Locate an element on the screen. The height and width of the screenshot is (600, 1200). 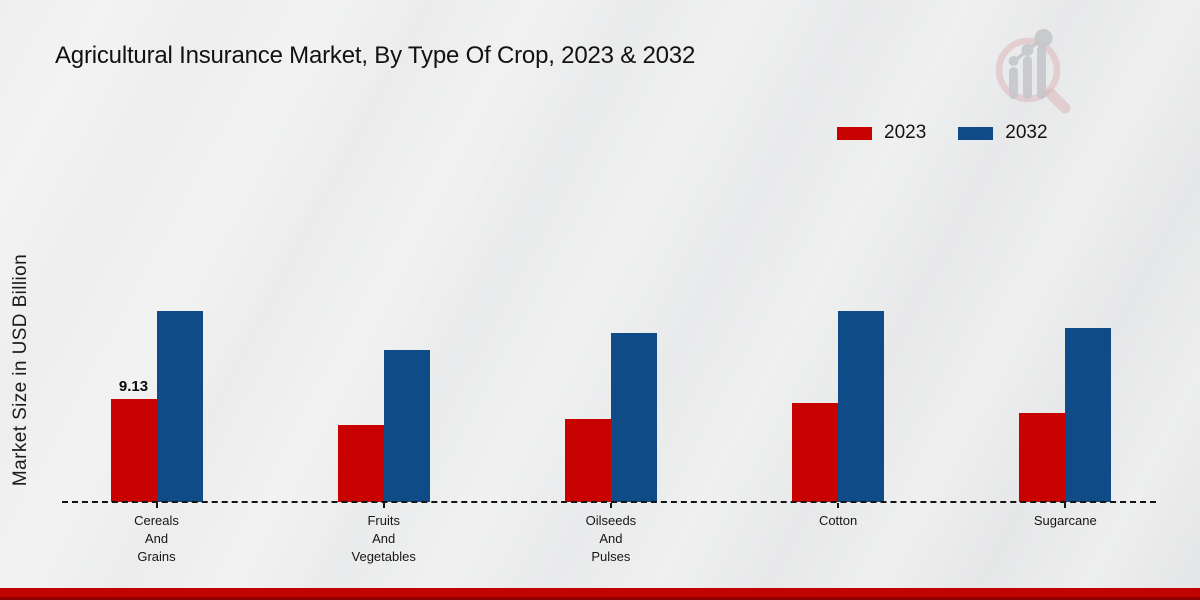
y-axis-label: Market Size in USD Billion is located at coordinates (20, 370).